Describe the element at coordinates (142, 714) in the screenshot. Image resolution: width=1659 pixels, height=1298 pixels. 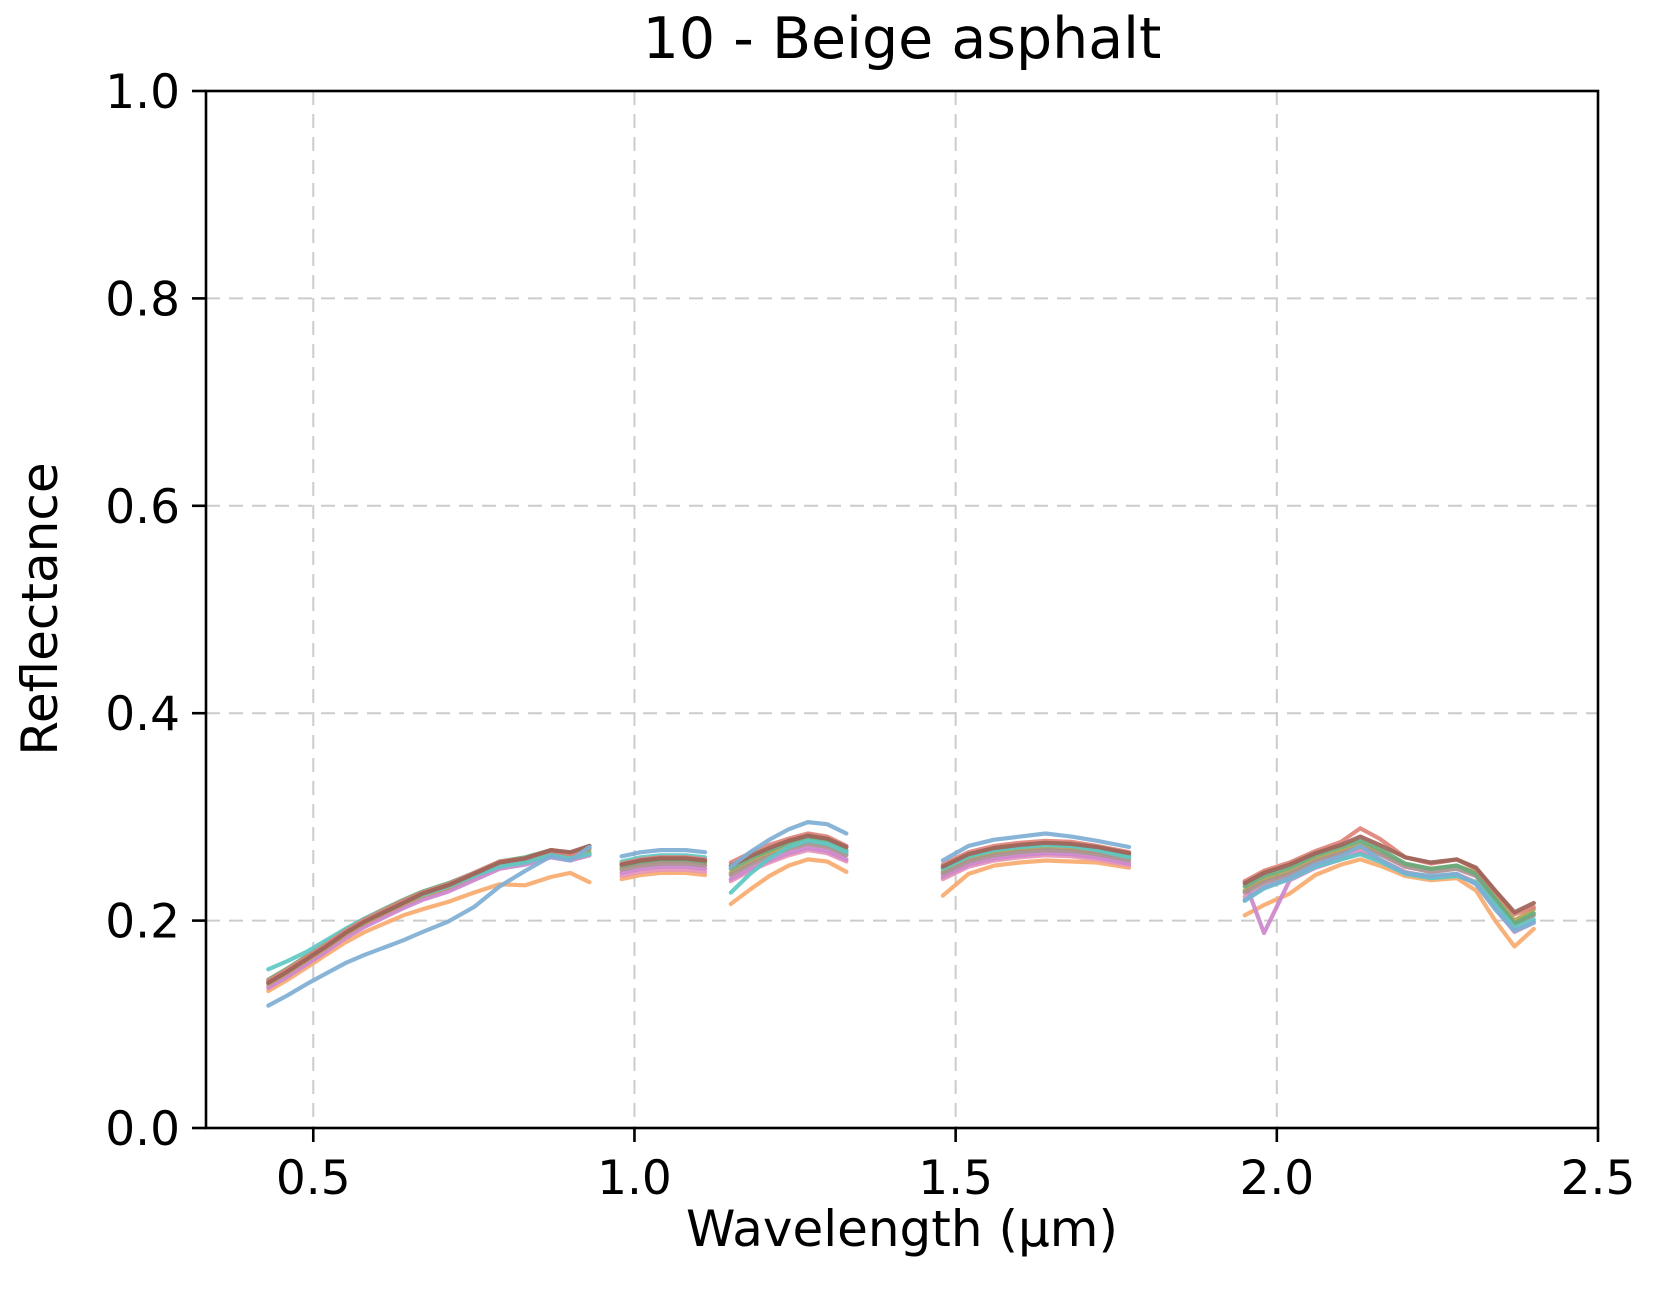
I see `y-tick-label: 0.4` at that location.